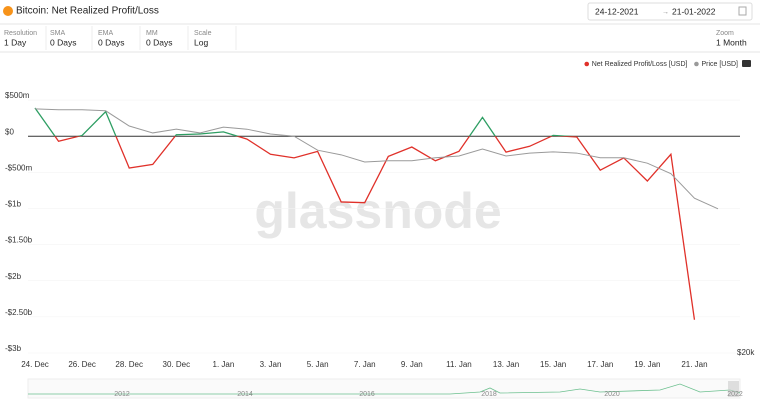  What do you see at coordinates (640, 64) in the screenshot?
I see `legend-label: Net Realized Profit/Loss [USD]` at bounding box center [640, 64].